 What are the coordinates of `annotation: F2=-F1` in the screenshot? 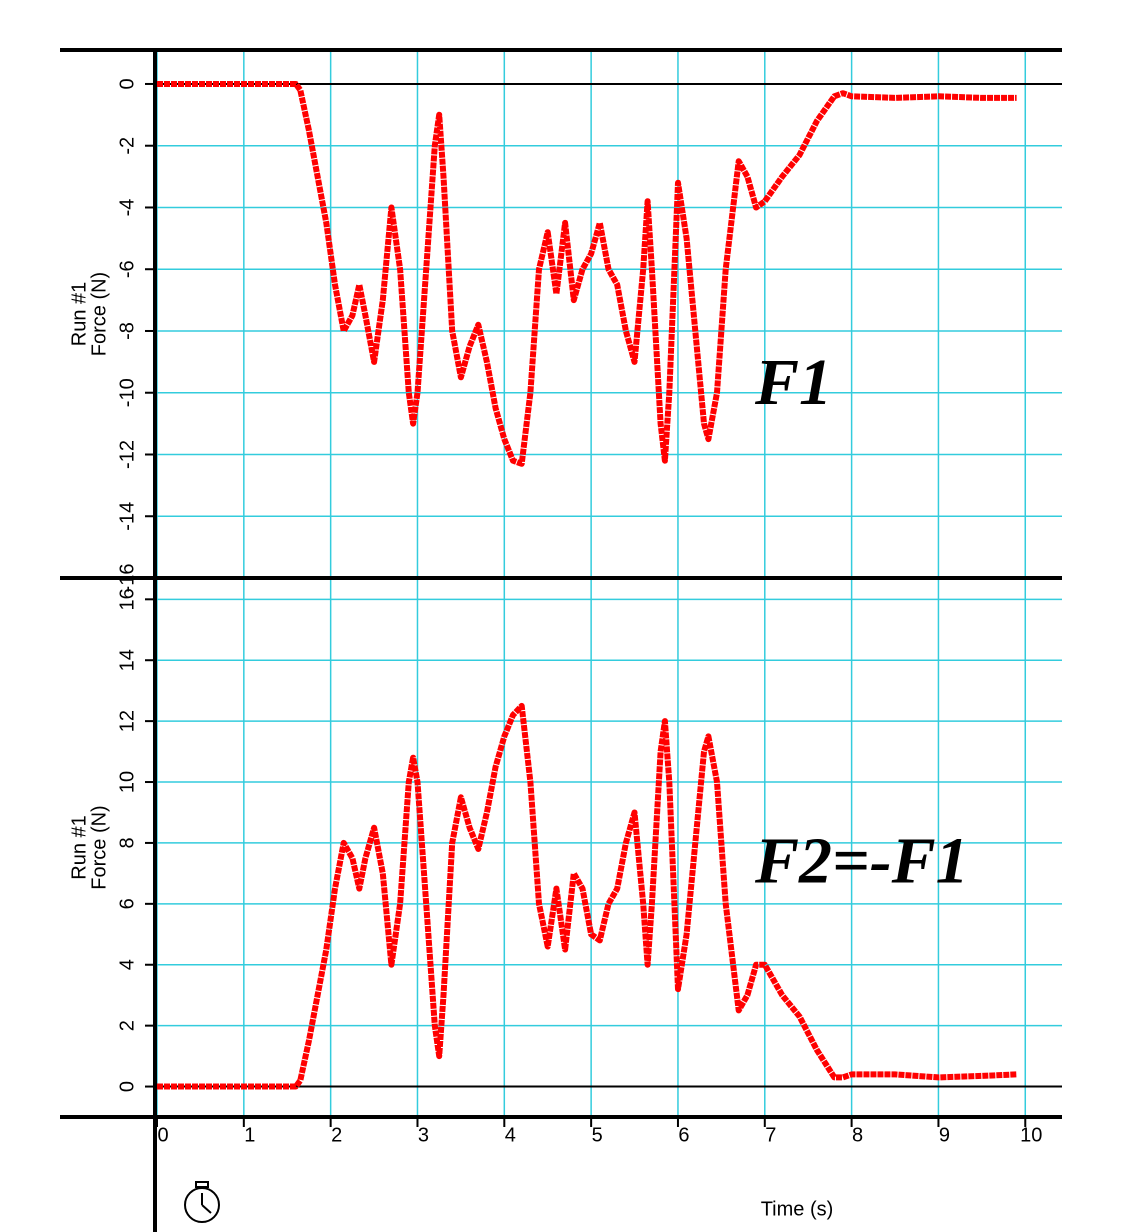 It's located at (861, 861).